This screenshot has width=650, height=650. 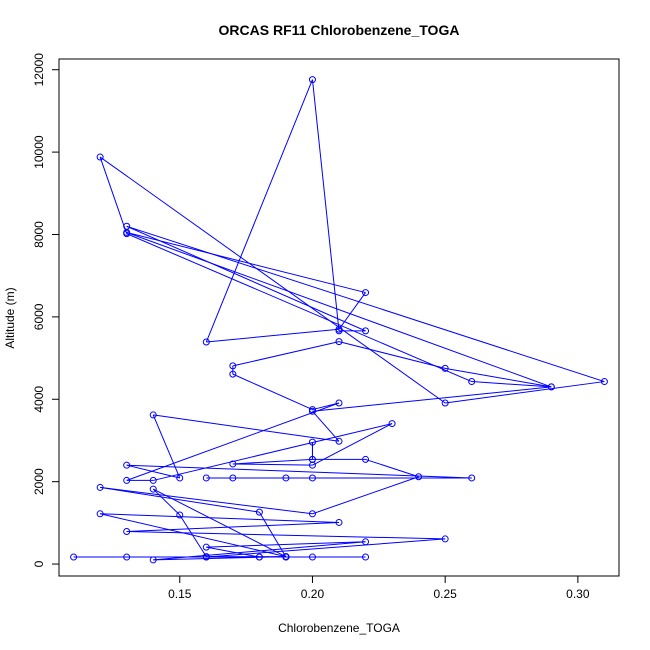 What do you see at coordinates (39, 563) in the screenshot?
I see `y-tick-label: 0` at bounding box center [39, 563].